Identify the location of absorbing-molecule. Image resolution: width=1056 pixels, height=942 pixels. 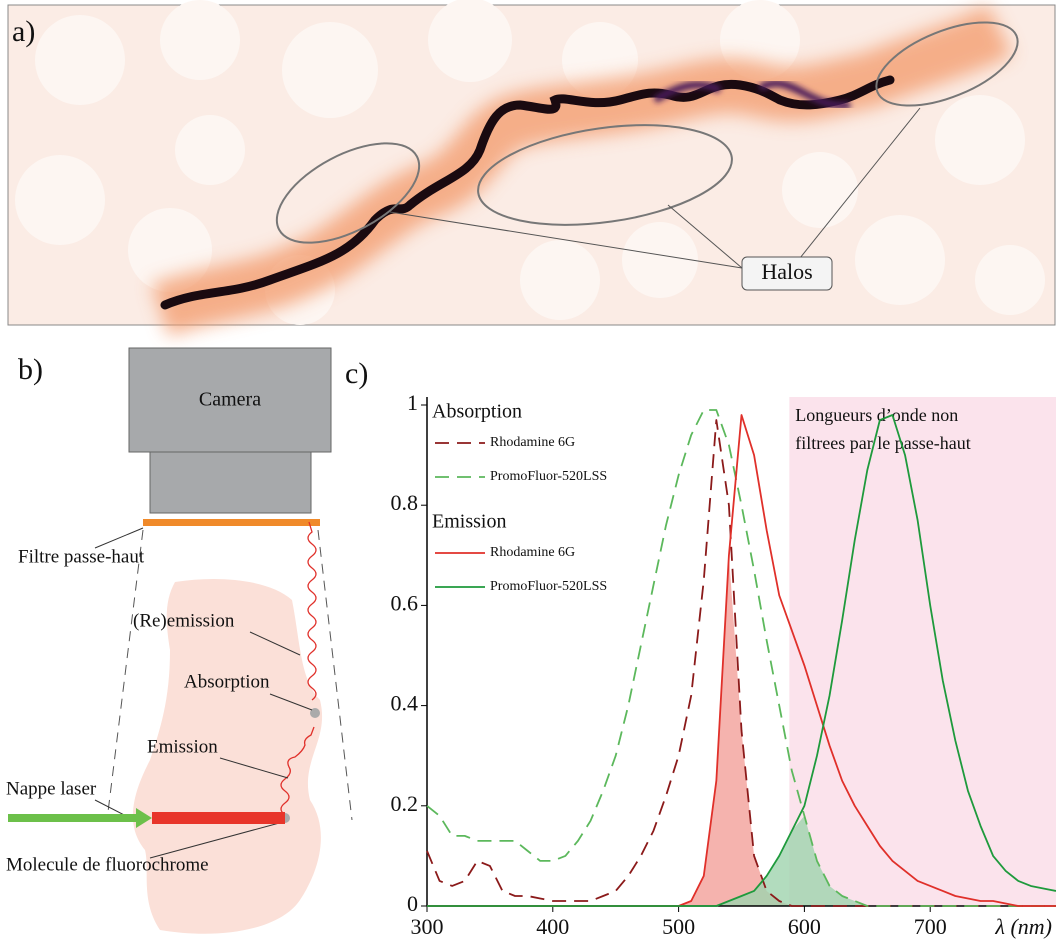
(315, 713).